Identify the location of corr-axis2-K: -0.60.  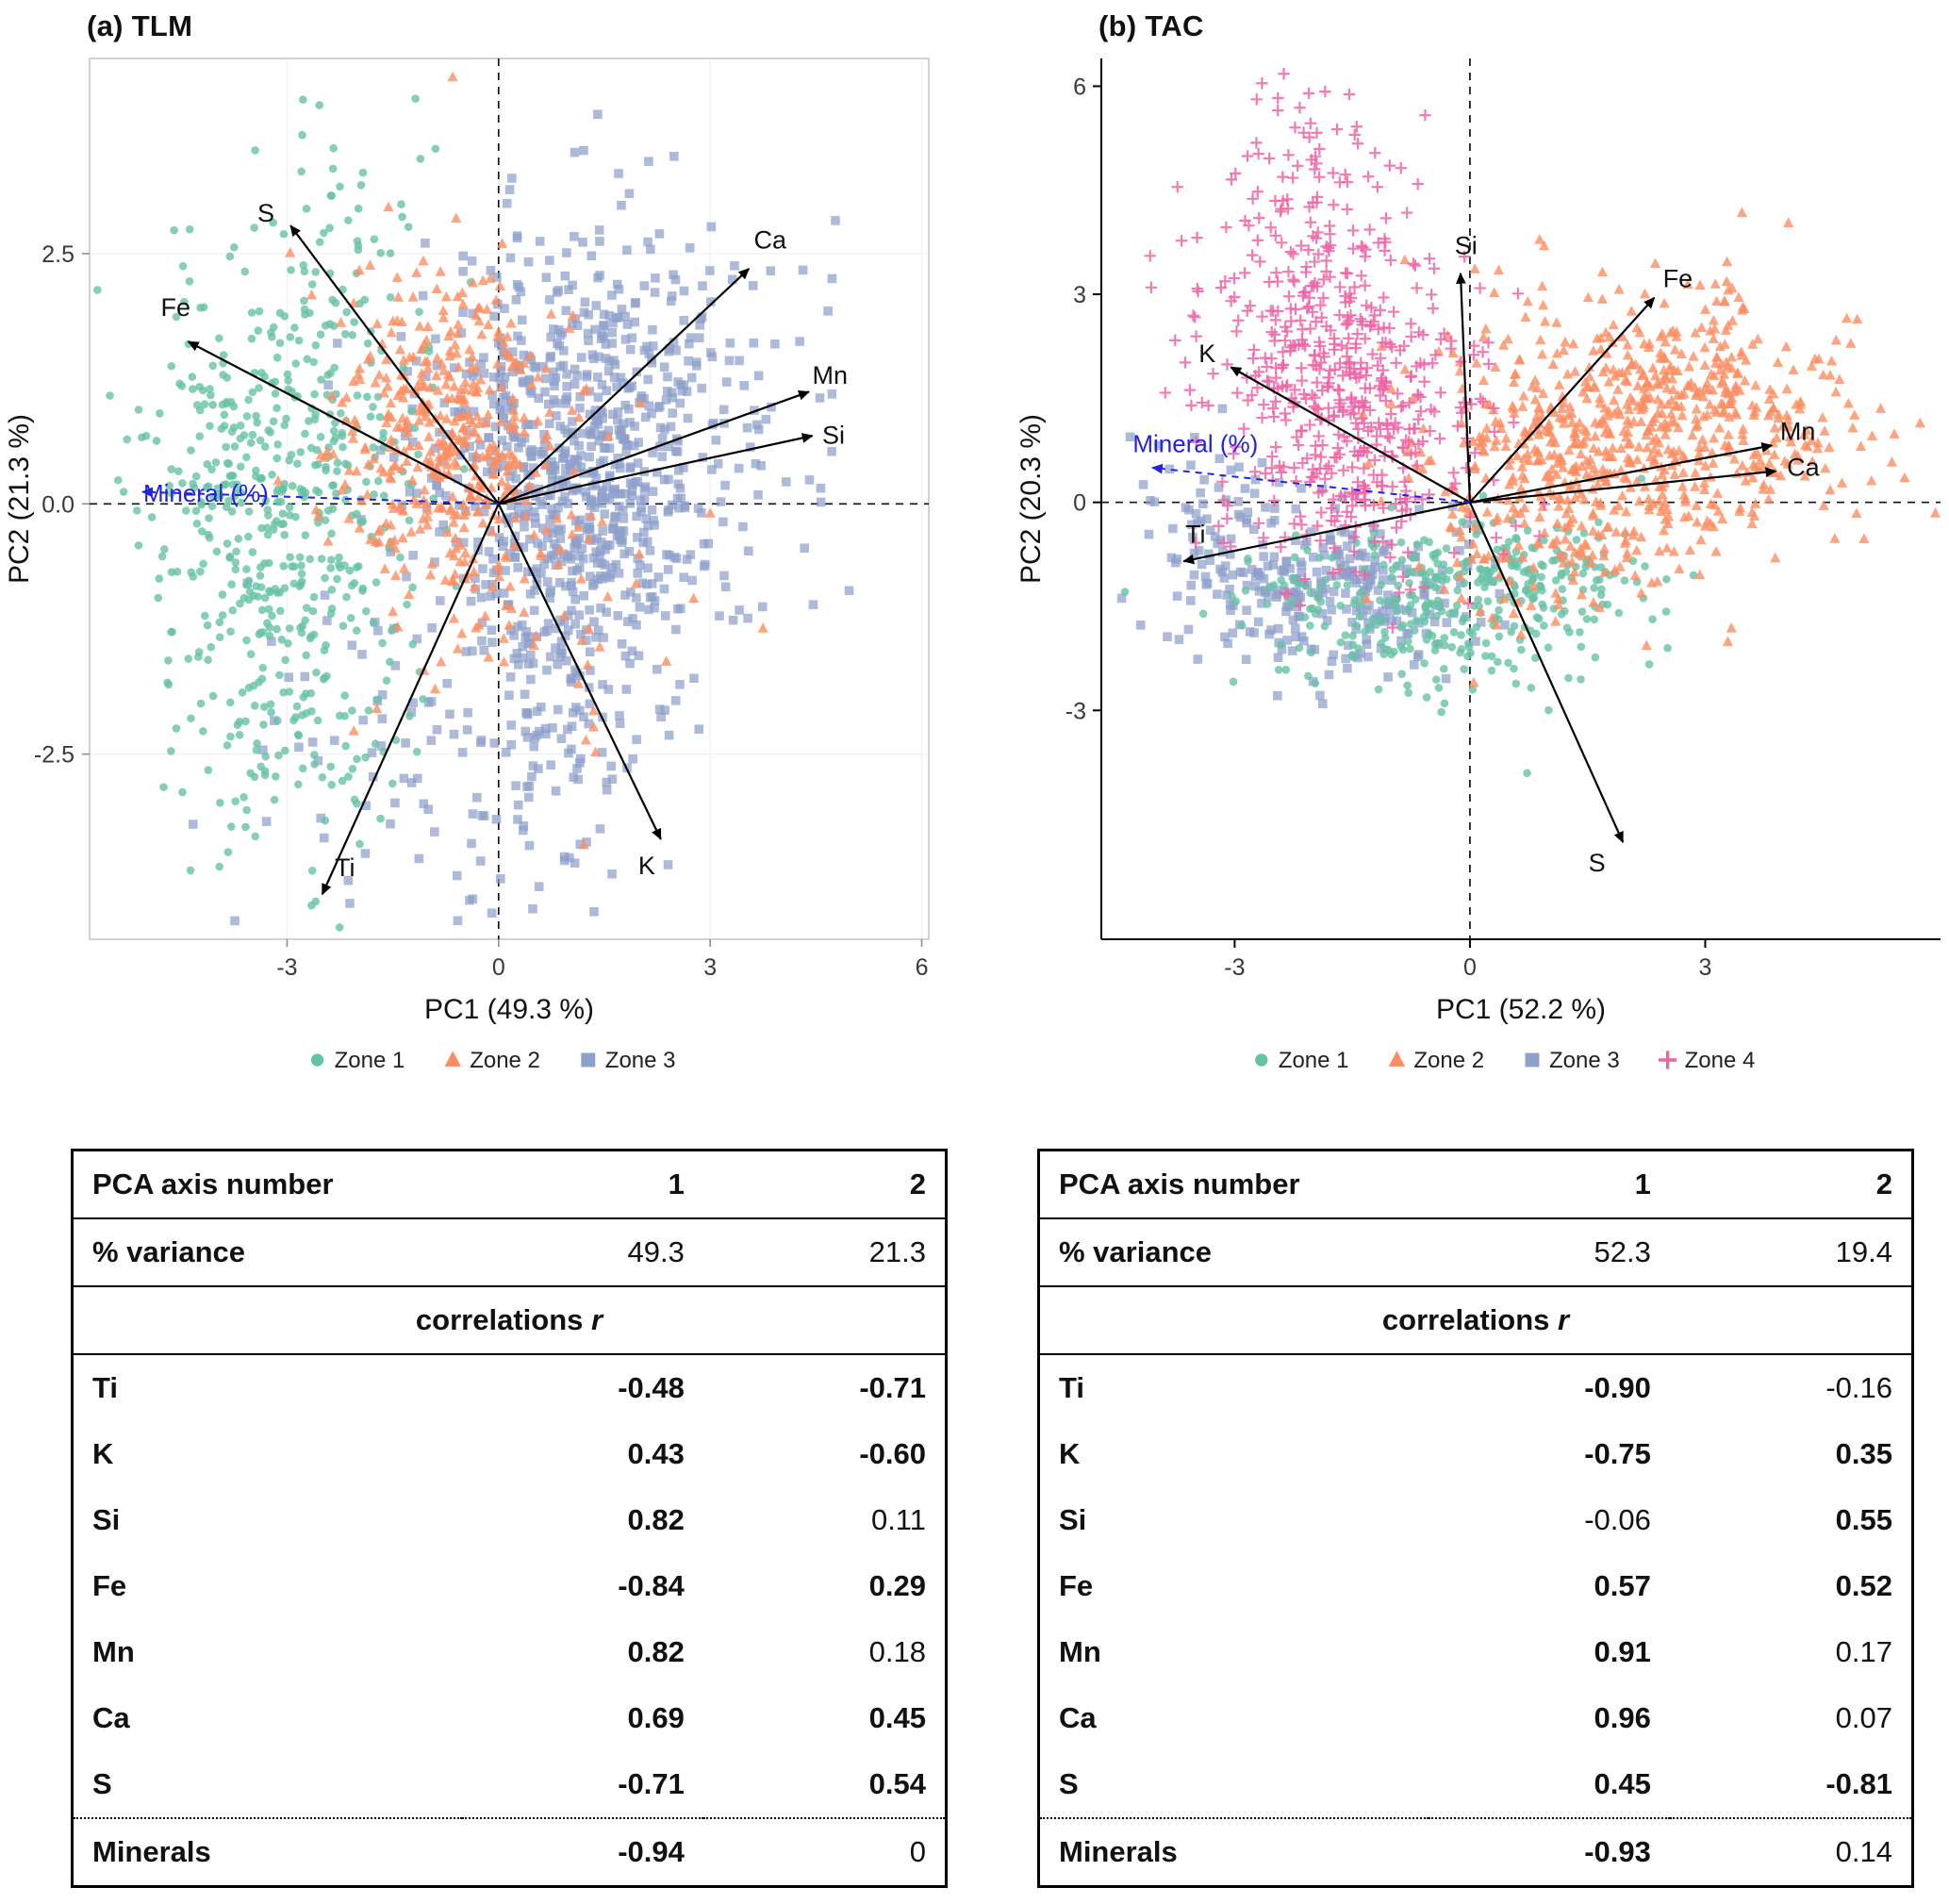
(892, 1453).